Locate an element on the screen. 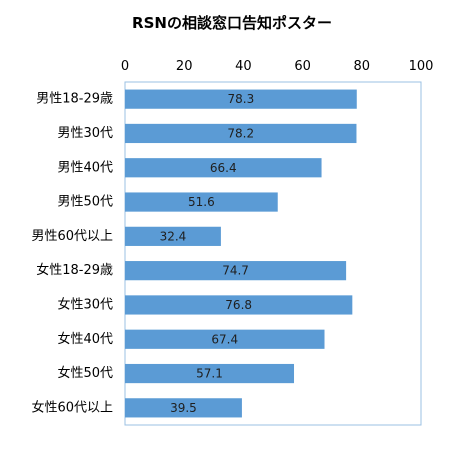 The image size is (450, 452). data-label: 67.4 is located at coordinates (224, 339).